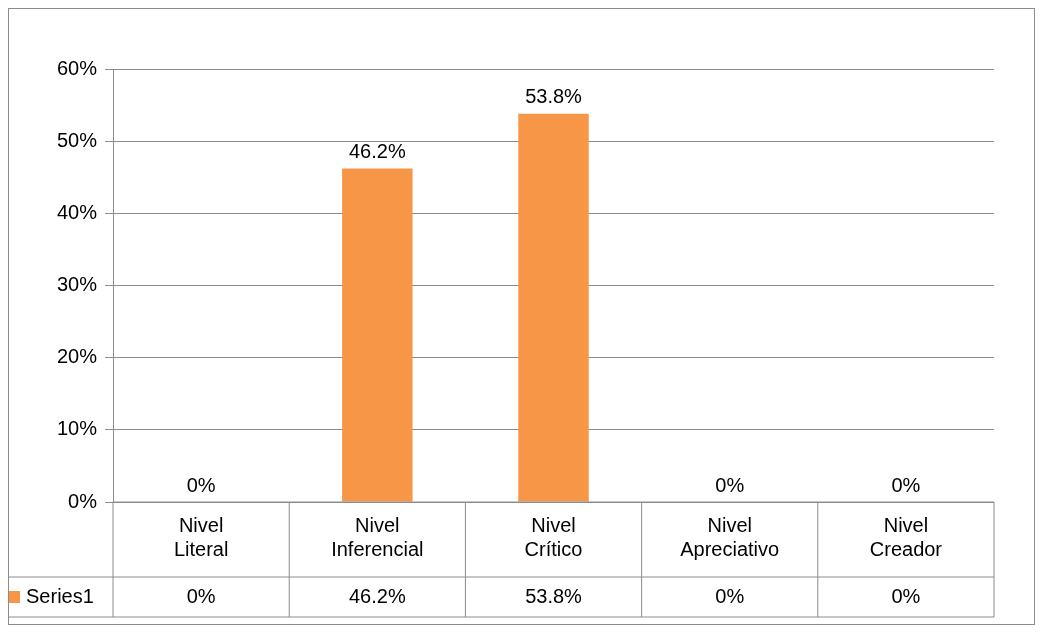 The image size is (1047, 636). Describe the element at coordinates (77, 211) in the screenshot. I see `y-tick-label: 40%` at that location.